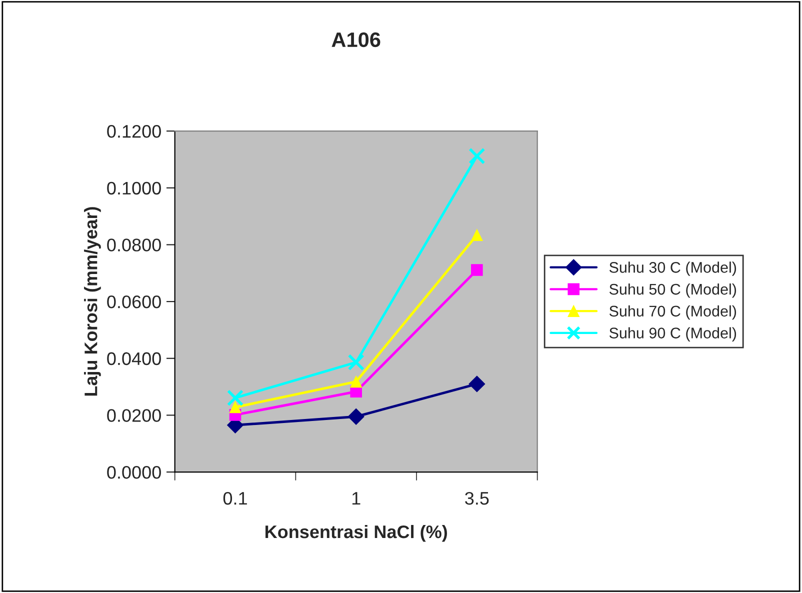 Image resolution: width=802 pixels, height=593 pixels. I want to click on x-tick-label: 1, so click(356, 498).